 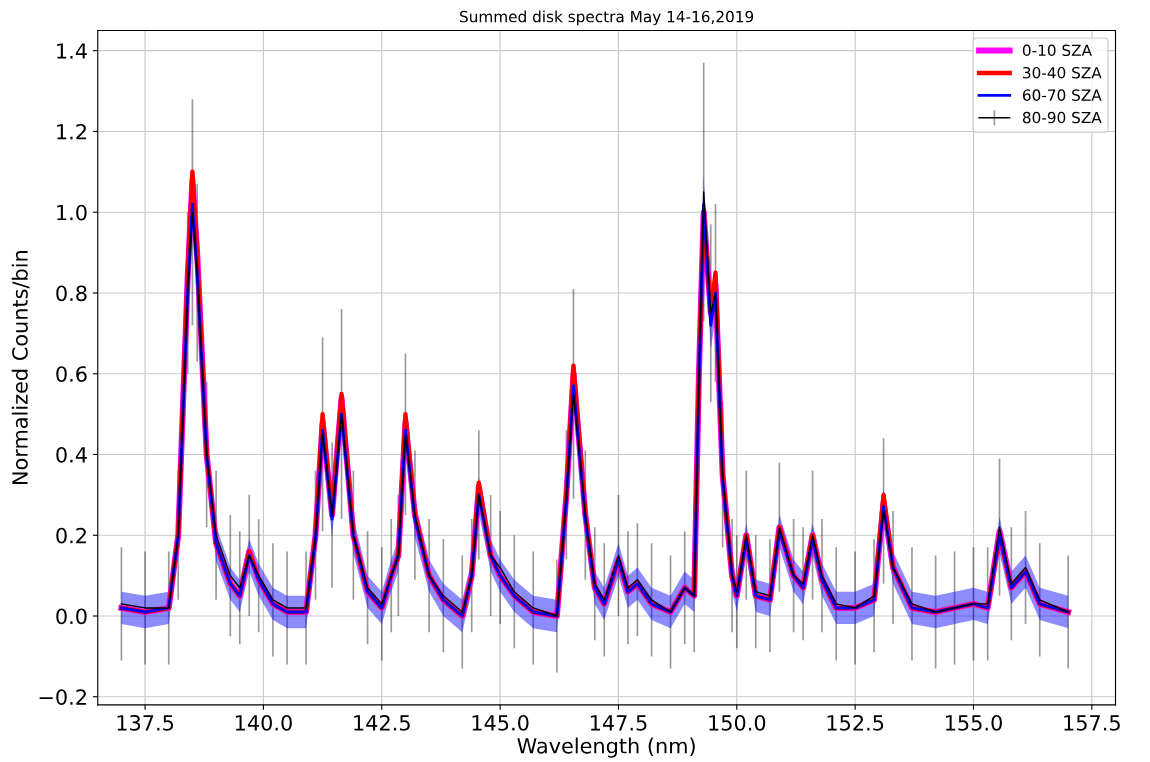 I want to click on x-tick-label: 145.0, so click(x=500, y=722).